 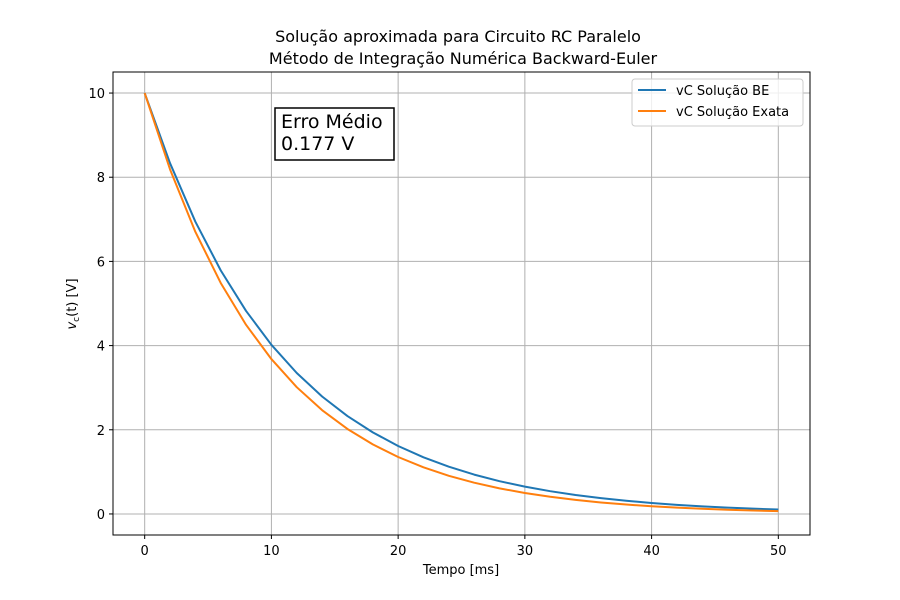 What do you see at coordinates (72, 326) in the screenshot?
I see `y-axis-label-main: v` at bounding box center [72, 326].